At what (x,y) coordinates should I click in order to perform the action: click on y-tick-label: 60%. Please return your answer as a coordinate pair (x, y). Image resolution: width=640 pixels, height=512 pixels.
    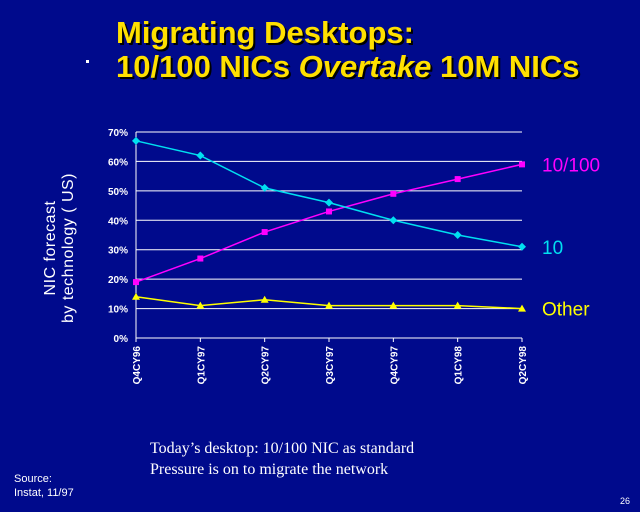
    Looking at the image, I should click on (118, 162).